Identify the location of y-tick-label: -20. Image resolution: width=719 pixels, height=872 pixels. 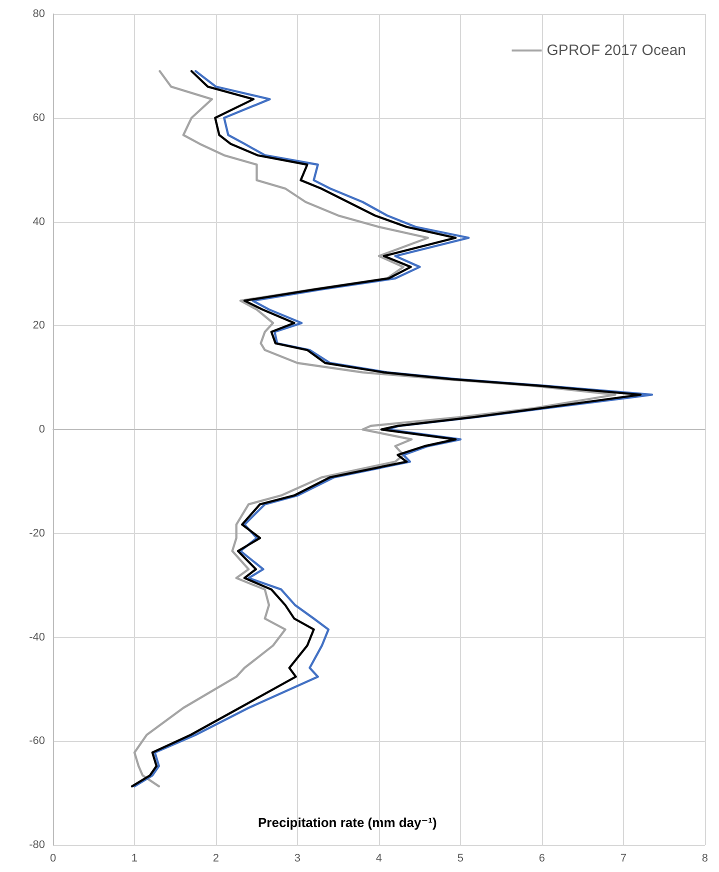
(37, 533).